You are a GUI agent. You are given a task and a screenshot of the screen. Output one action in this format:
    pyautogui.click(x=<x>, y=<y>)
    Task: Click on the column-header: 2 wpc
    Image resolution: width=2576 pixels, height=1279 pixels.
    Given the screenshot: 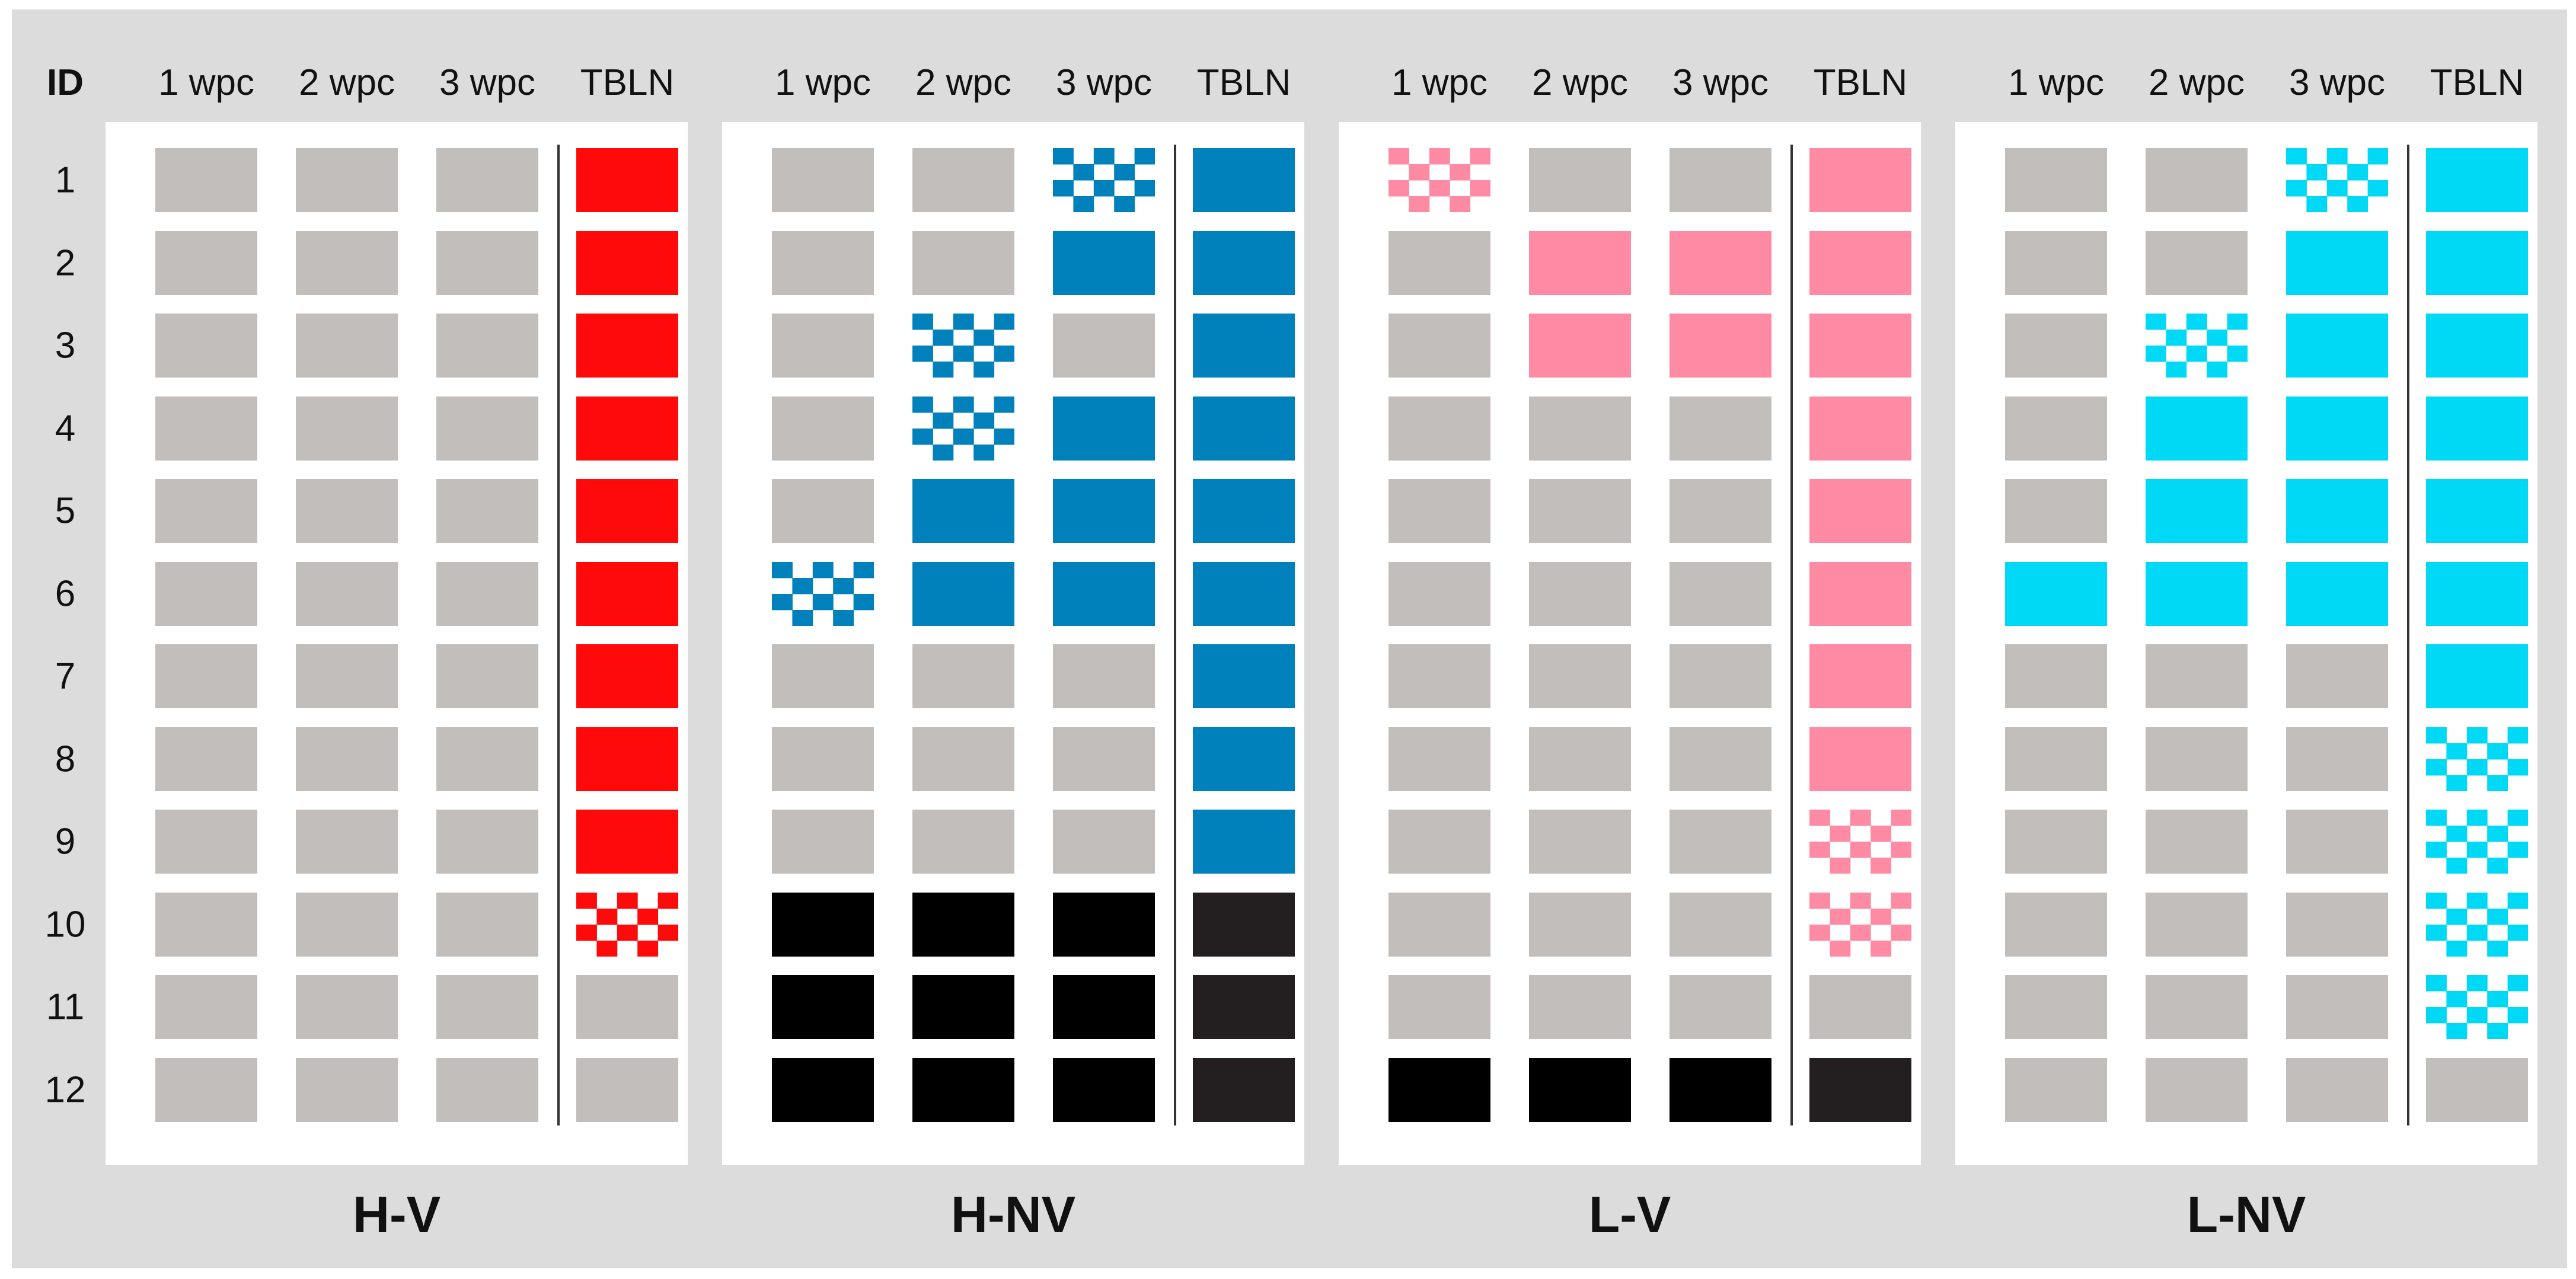 What is the action you would take?
    pyautogui.click(x=963, y=82)
    